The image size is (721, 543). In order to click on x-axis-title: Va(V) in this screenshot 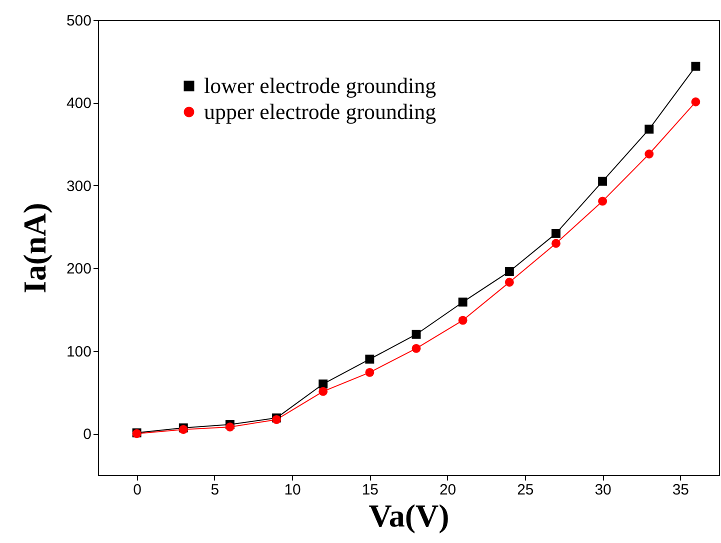, I will do `click(409, 516)`.